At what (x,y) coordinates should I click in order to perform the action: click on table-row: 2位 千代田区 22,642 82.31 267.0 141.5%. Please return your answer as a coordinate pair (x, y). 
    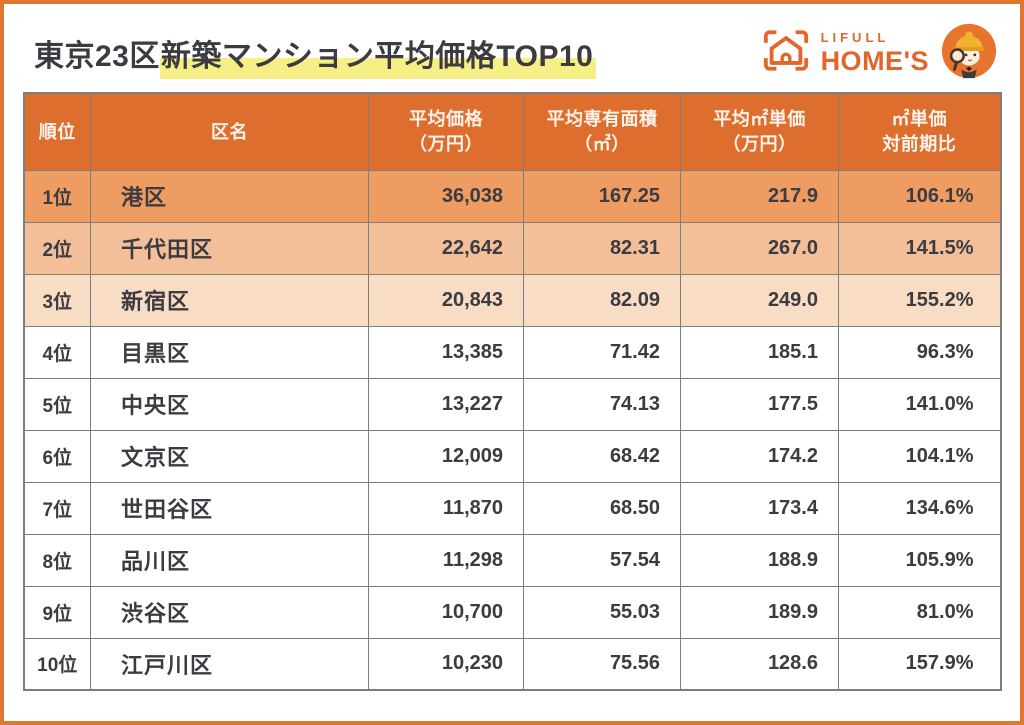
    Looking at the image, I should click on (512, 248).